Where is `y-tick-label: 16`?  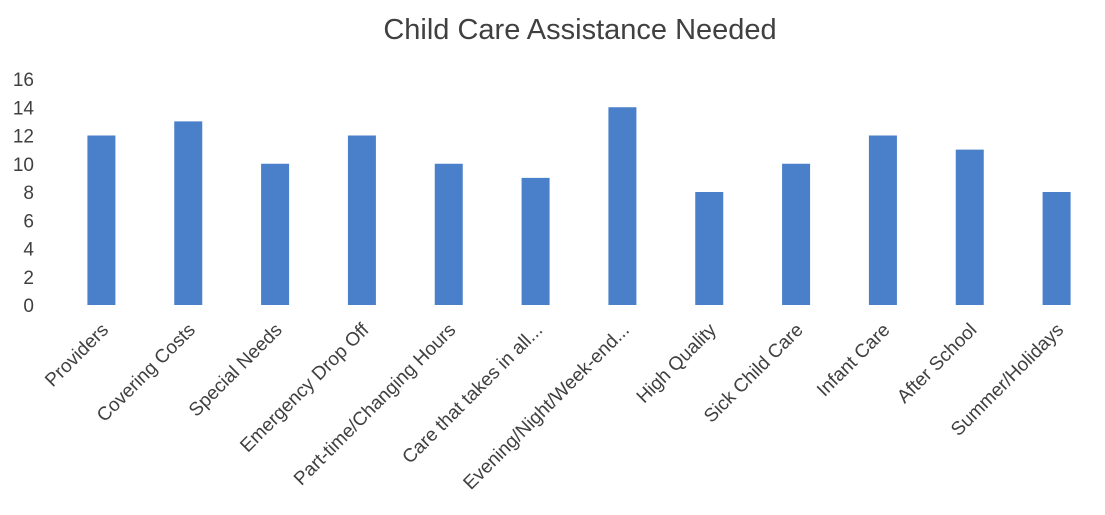
y-tick-label: 16 is located at coordinates (23, 80).